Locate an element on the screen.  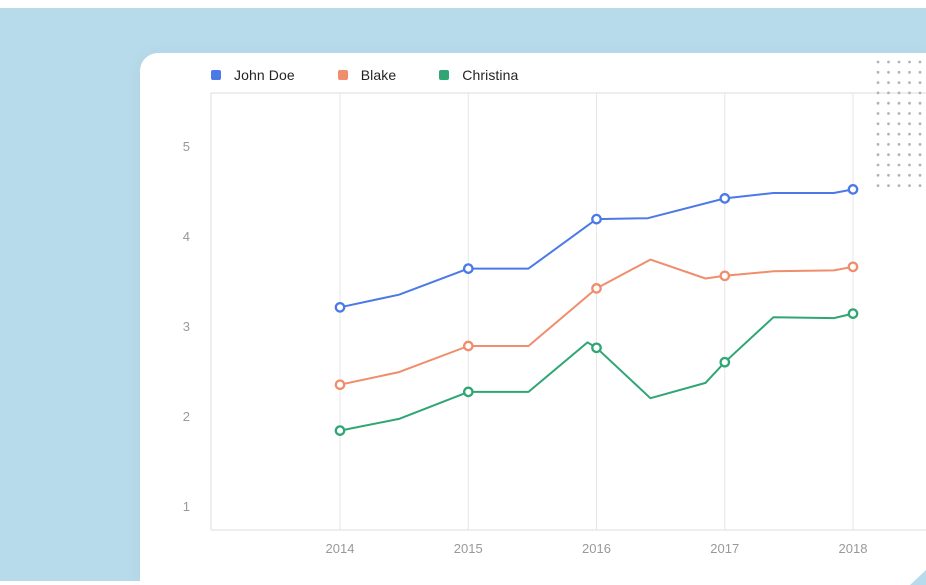
legend-label: Christina is located at coordinates (490, 75).